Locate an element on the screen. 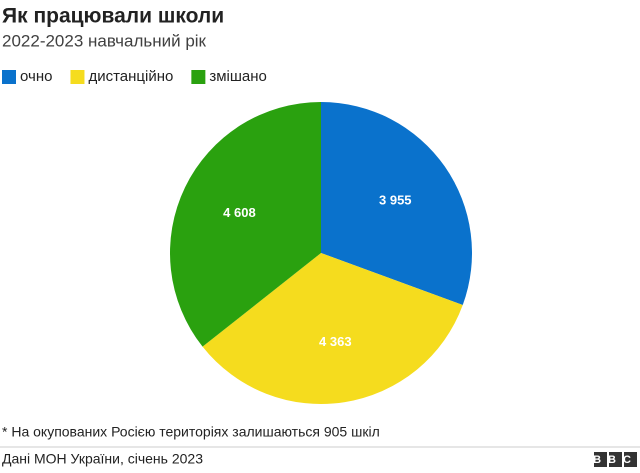  chart-title: Як працювали школи is located at coordinates (113, 16).